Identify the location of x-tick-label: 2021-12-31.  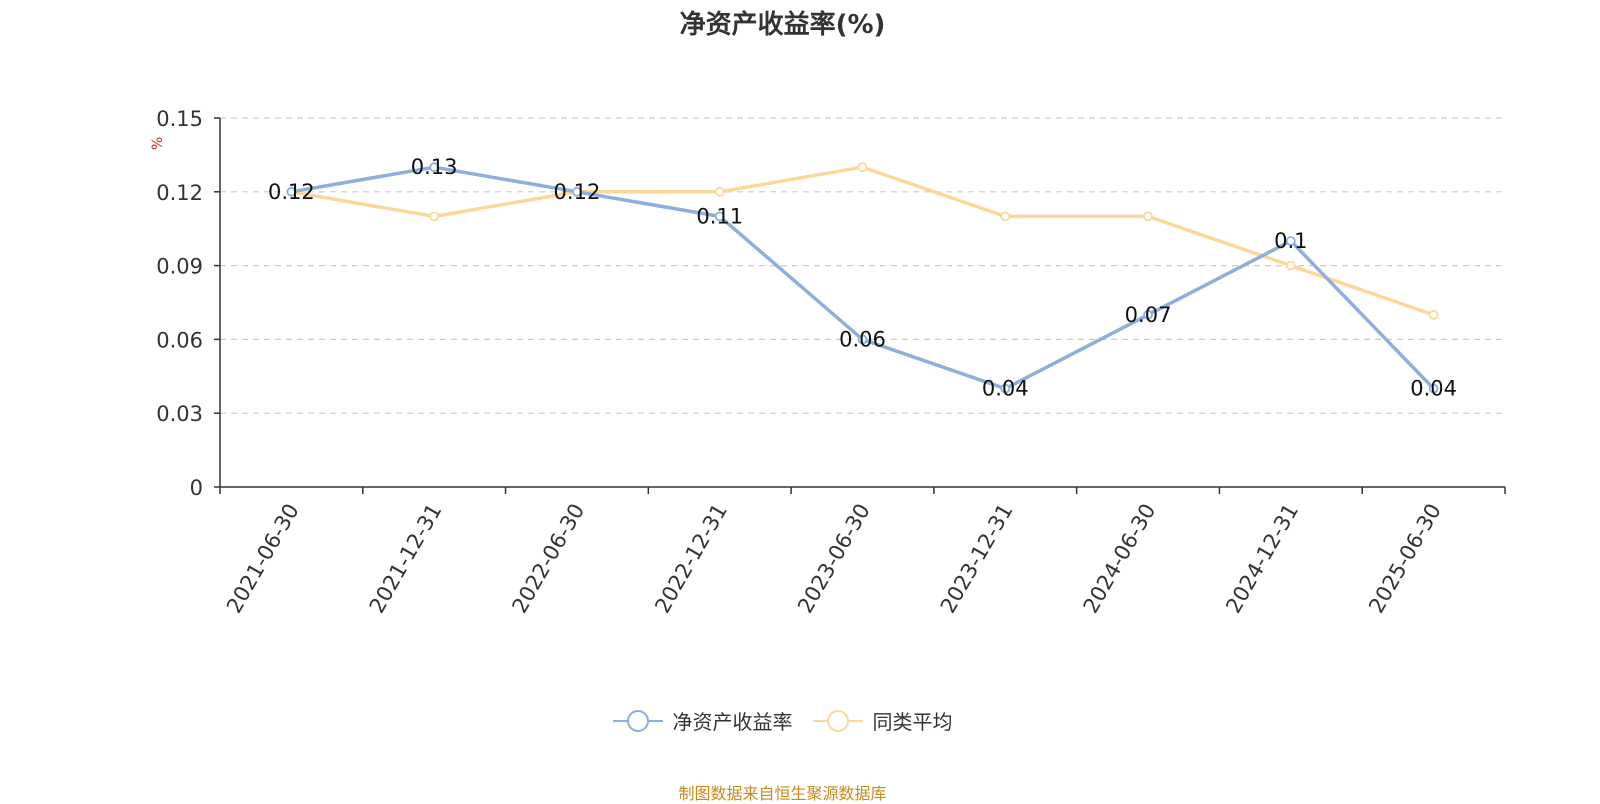
(406, 558).